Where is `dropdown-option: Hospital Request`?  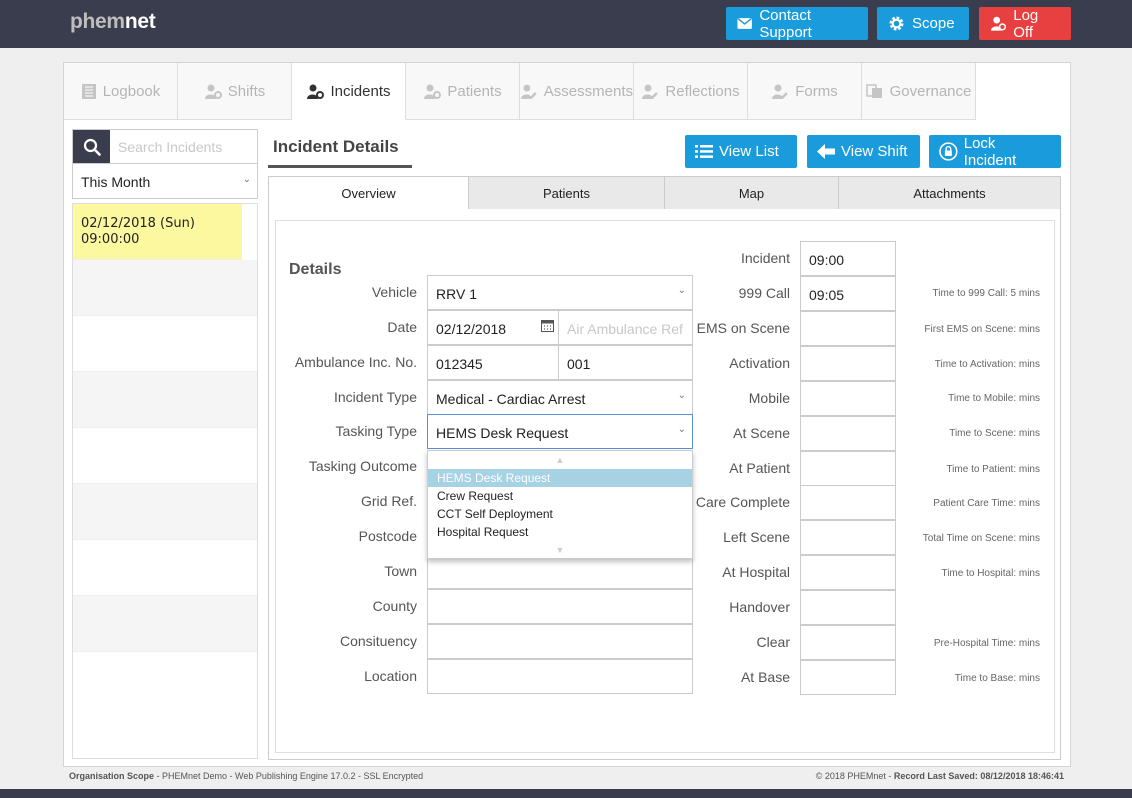
dropdown-option: Hospital Request is located at coordinates (483, 532).